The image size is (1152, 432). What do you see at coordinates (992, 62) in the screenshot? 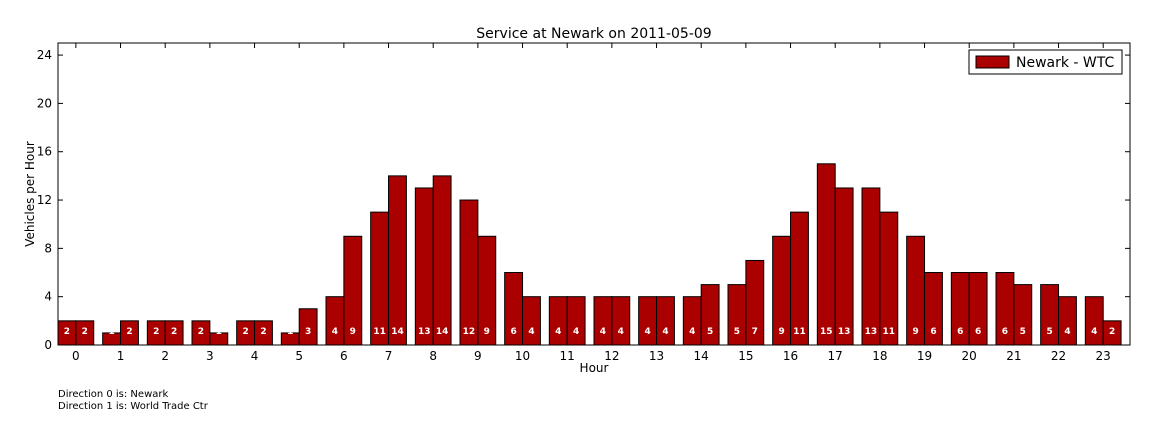
I see `legend-swatch` at bounding box center [992, 62].